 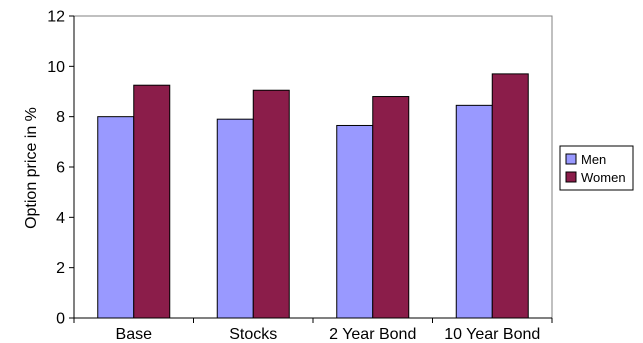 What do you see at coordinates (60, 117) in the screenshot?
I see `y-tick-label: 8` at bounding box center [60, 117].